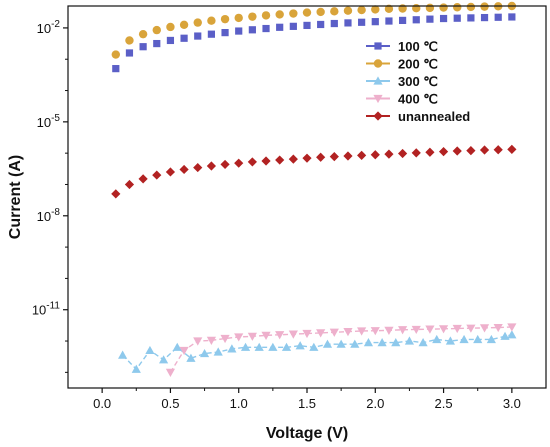 This screenshot has width=550, height=447. Describe the element at coordinates (49, 121) in the screenshot. I see `y-tick-label: 10-5` at that location.